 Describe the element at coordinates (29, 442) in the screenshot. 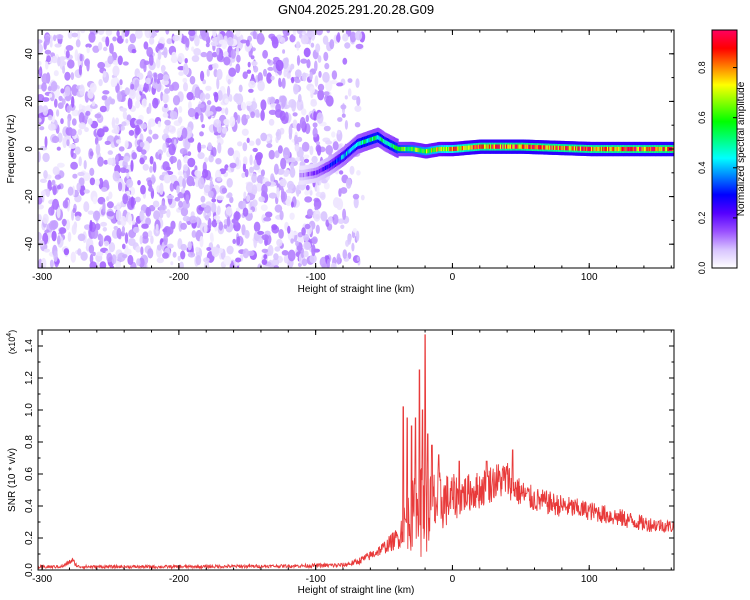

I see `y-tick-label: 0.8` at that location.